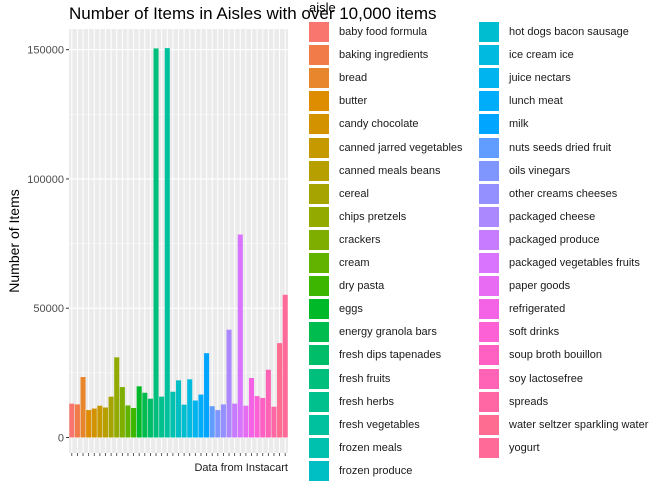 The height and width of the screenshot is (483, 672). What do you see at coordinates (128, 421) in the screenshot?
I see `bar-cream` at bounding box center [128, 421].